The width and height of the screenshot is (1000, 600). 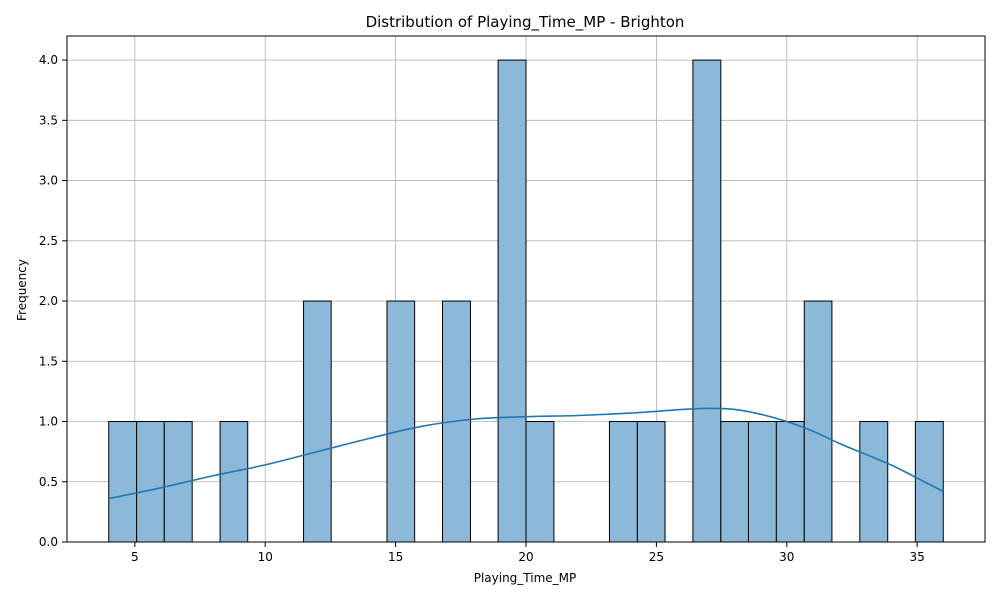 What do you see at coordinates (48, 422) in the screenshot?
I see `y-tick-label: 1.0` at bounding box center [48, 422].